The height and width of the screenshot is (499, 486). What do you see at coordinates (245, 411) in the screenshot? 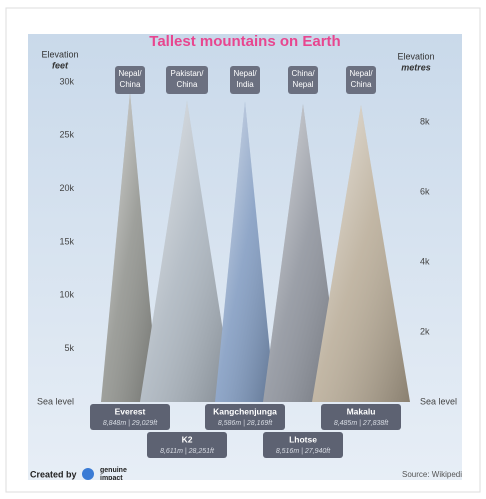
I see `mountain-name: Kangchenjunga` at bounding box center [245, 411].